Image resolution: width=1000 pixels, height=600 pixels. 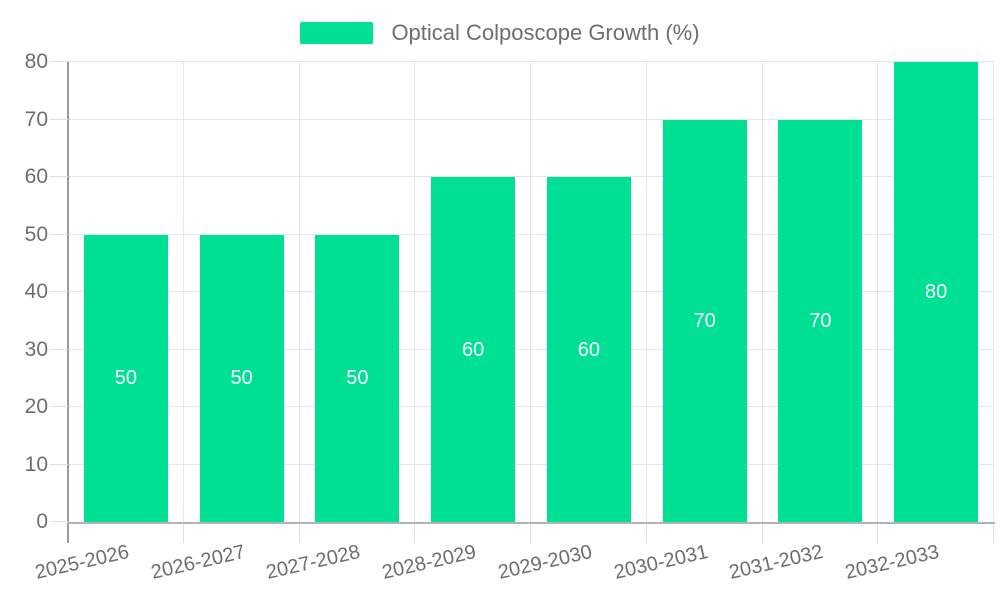 I want to click on y-axis-label: 70, so click(x=36, y=119).